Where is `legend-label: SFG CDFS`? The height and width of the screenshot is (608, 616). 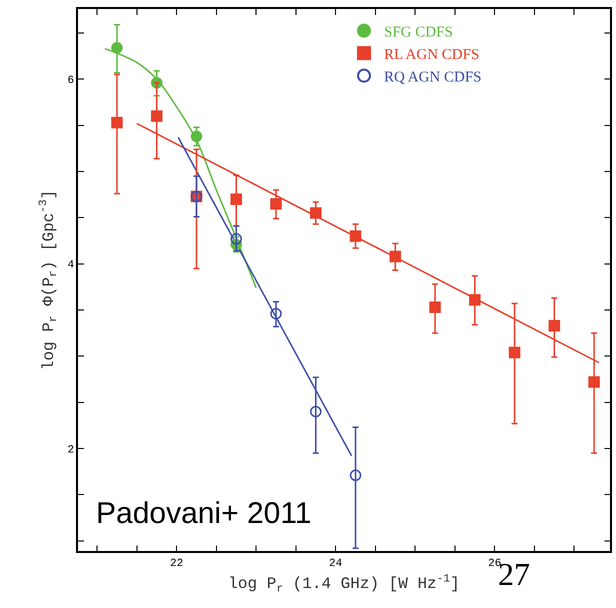 legend-label: SFG CDFS is located at coordinates (418, 32).